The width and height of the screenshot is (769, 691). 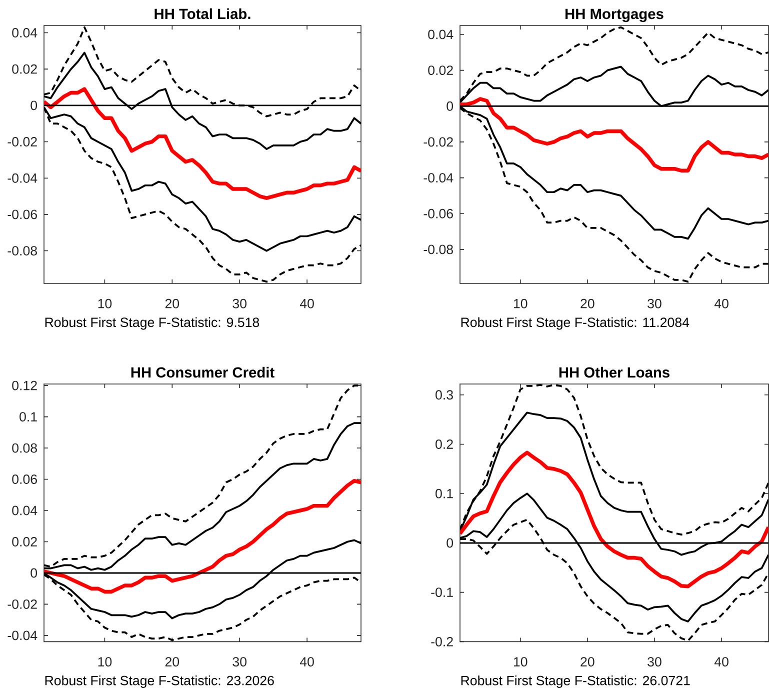 What do you see at coordinates (24, 385) in the screenshot?
I see `y-tick-label: 0.12` at bounding box center [24, 385].